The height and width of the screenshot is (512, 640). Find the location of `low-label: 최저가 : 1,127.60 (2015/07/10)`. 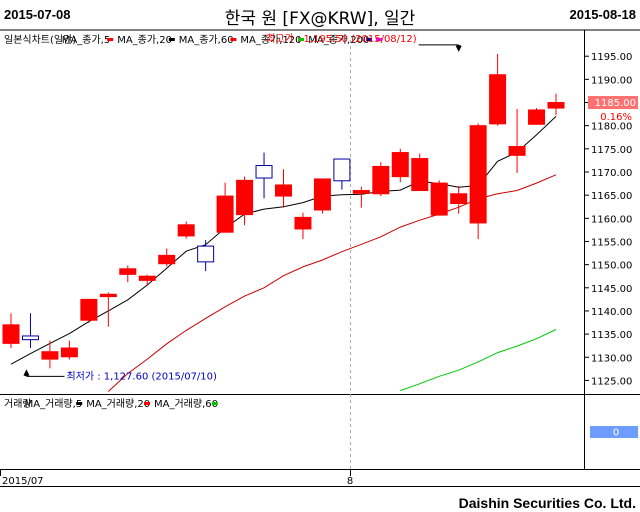

low-label: 최저가 : 1,127.60 (2015/07/10) is located at coordinates (141, 376).